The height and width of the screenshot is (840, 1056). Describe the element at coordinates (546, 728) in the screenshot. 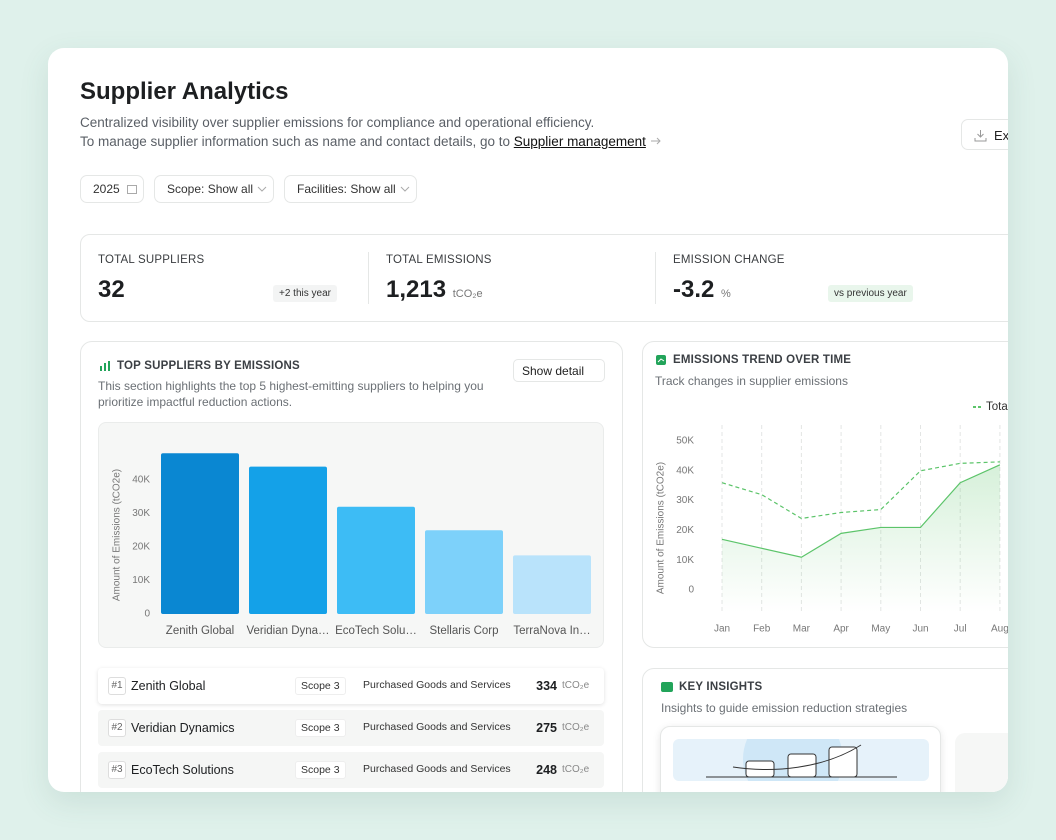

I see `emission-value: 275` at that location.